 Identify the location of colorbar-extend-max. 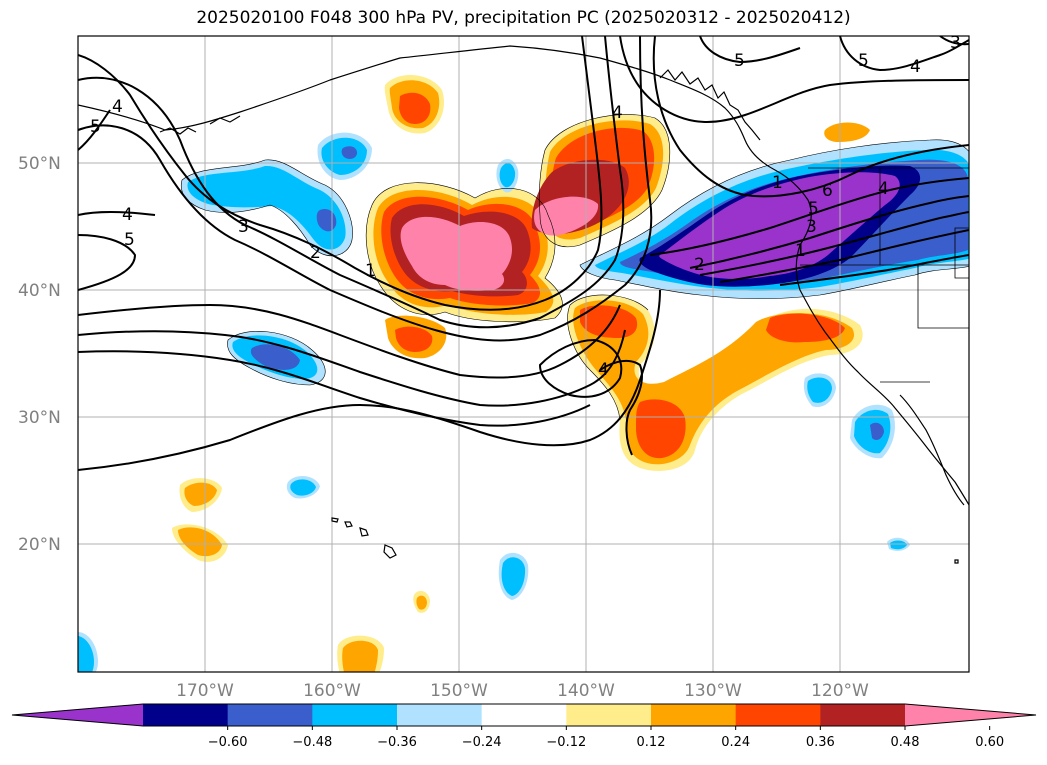
(970, 715).